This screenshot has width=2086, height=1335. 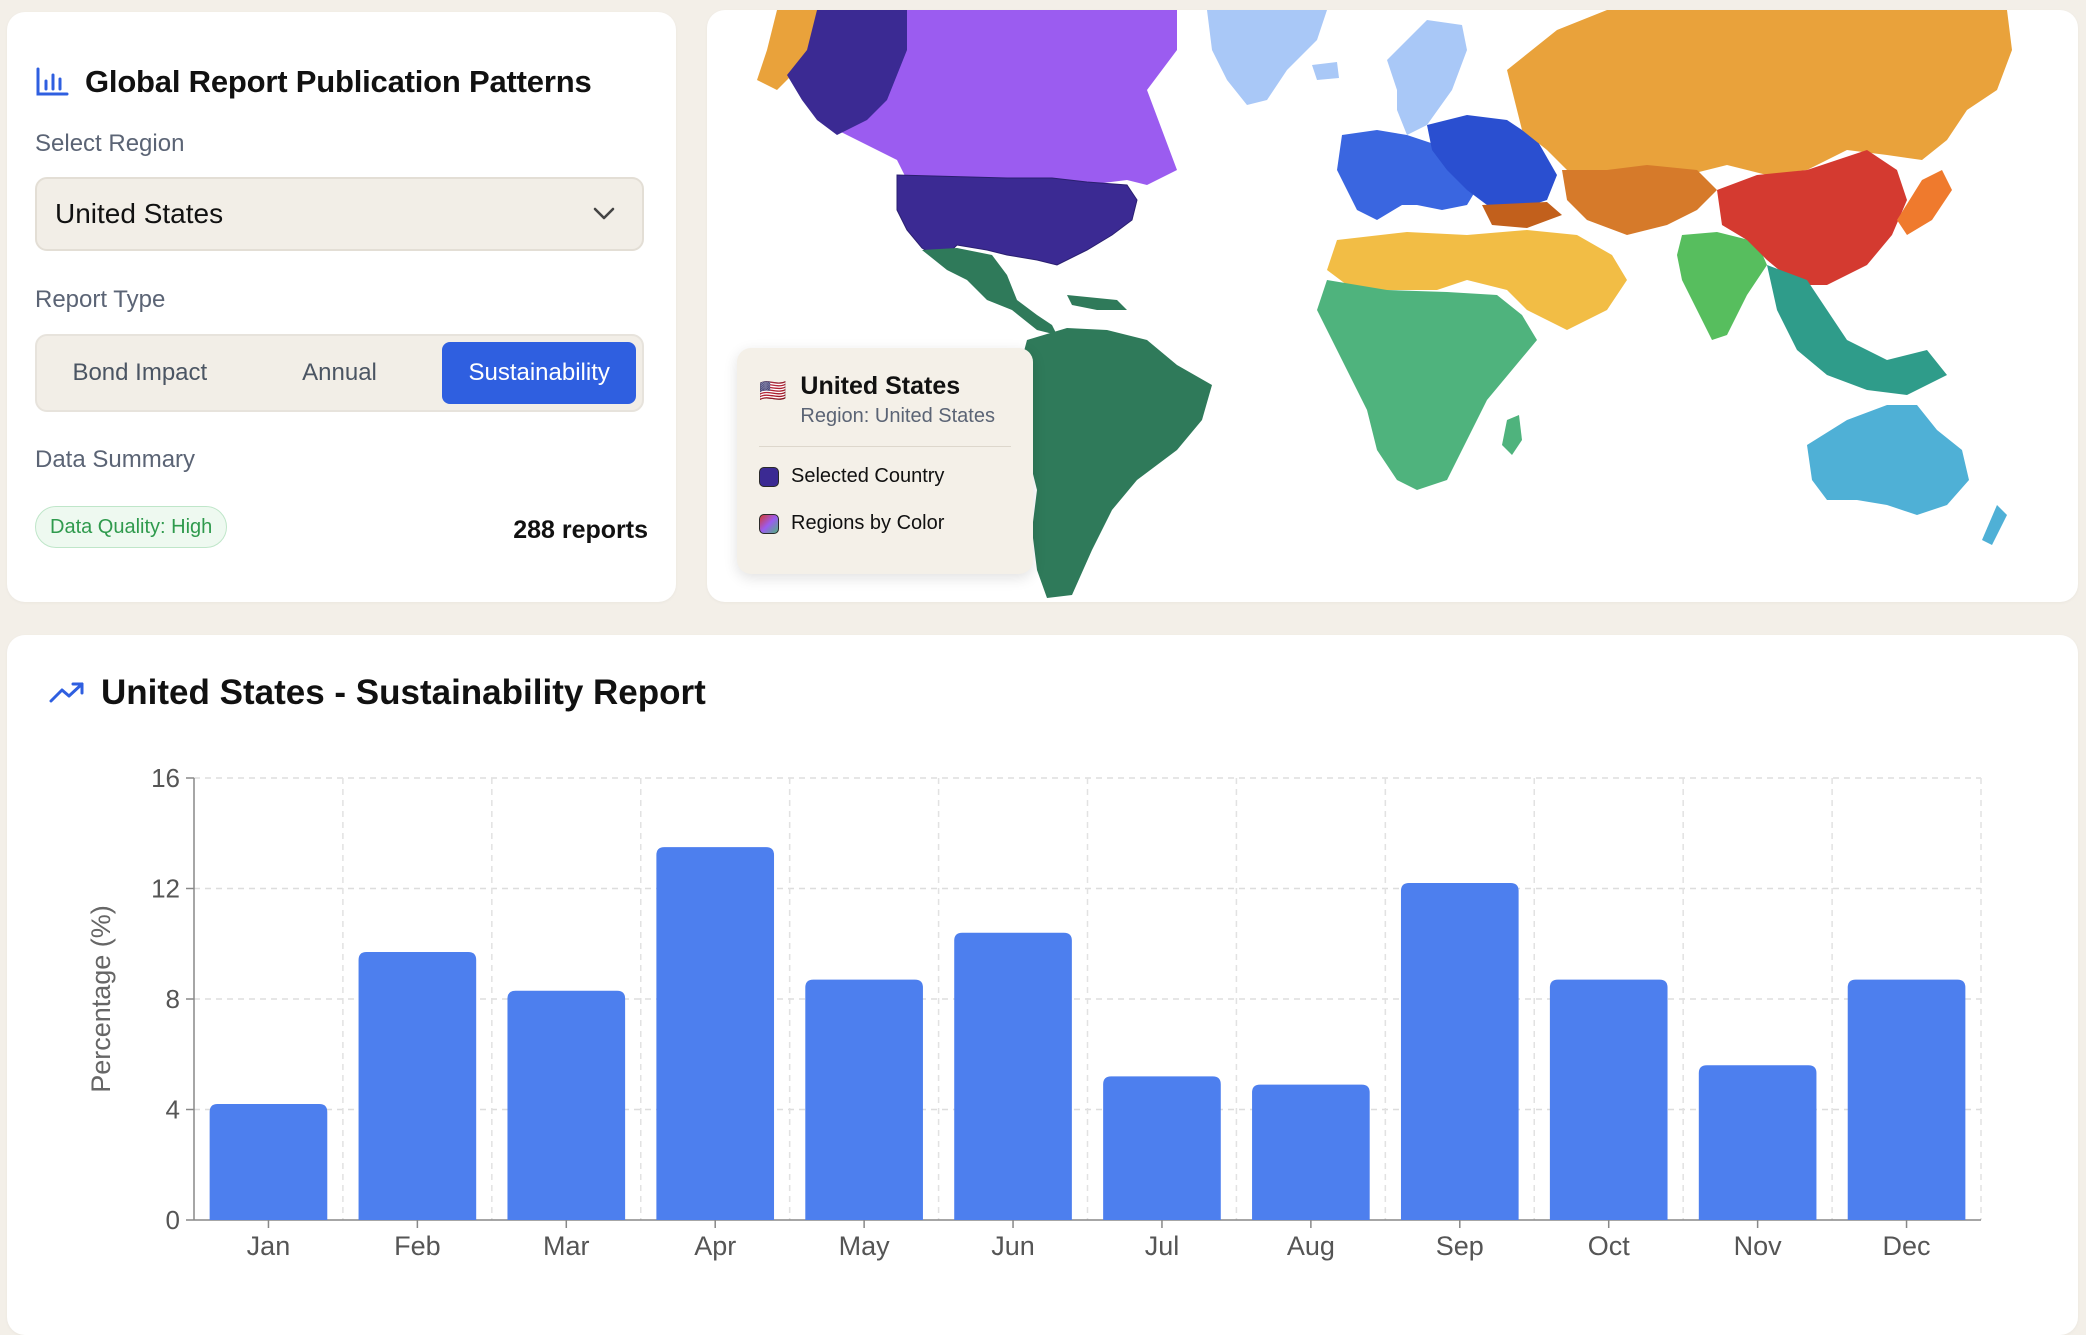 What do you see at coordinates (715, 1033) in the screenshot?
I see `bar-apr` at bounding box center [715, 1033].